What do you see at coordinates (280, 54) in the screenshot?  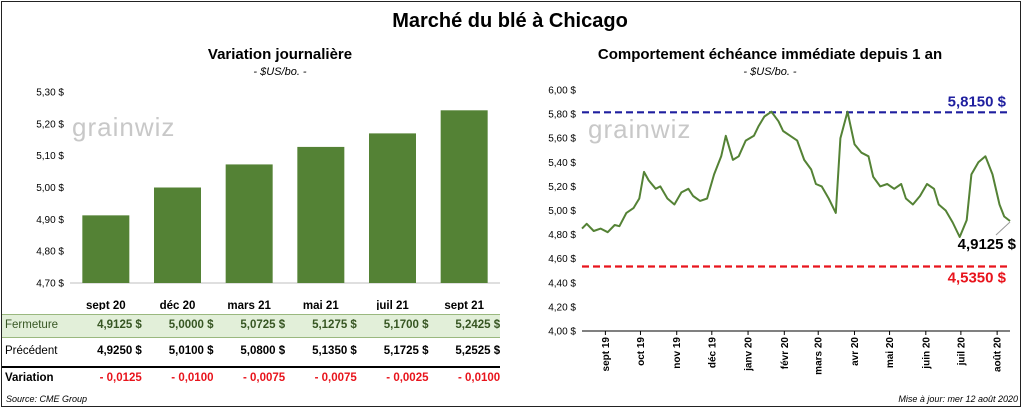 I see `left-panel-title: Variation journalière` at bounding box center [280, 54].